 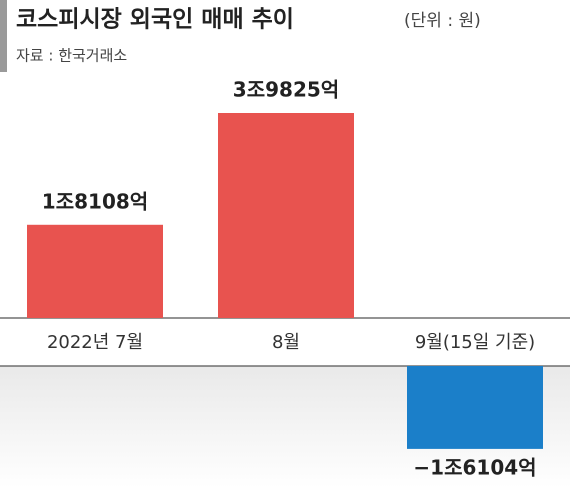 What do you see at coordinates (155, 20) in the screenshot?
I see `chart-title: 코스피시장 외국인 매매 추이` at bounding box center [155, 20].